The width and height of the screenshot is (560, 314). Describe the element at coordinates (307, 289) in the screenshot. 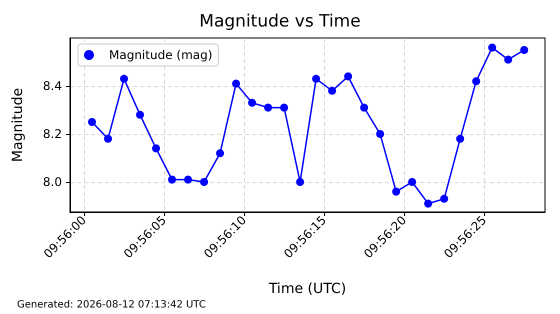

I see `x-axis-title: Time (UTC)` at that location.